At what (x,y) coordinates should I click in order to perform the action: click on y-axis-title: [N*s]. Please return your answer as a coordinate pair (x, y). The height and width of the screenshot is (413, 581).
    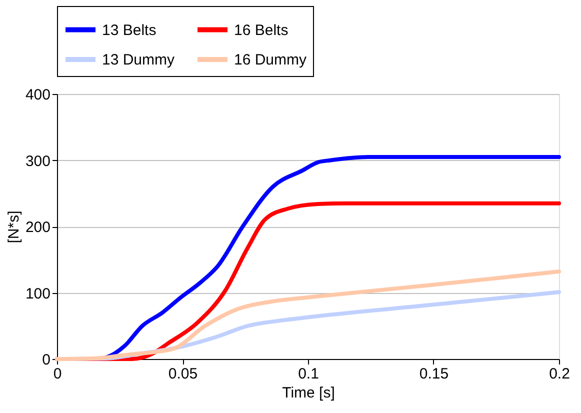
    Looking at the image, I should click on (13, 227).